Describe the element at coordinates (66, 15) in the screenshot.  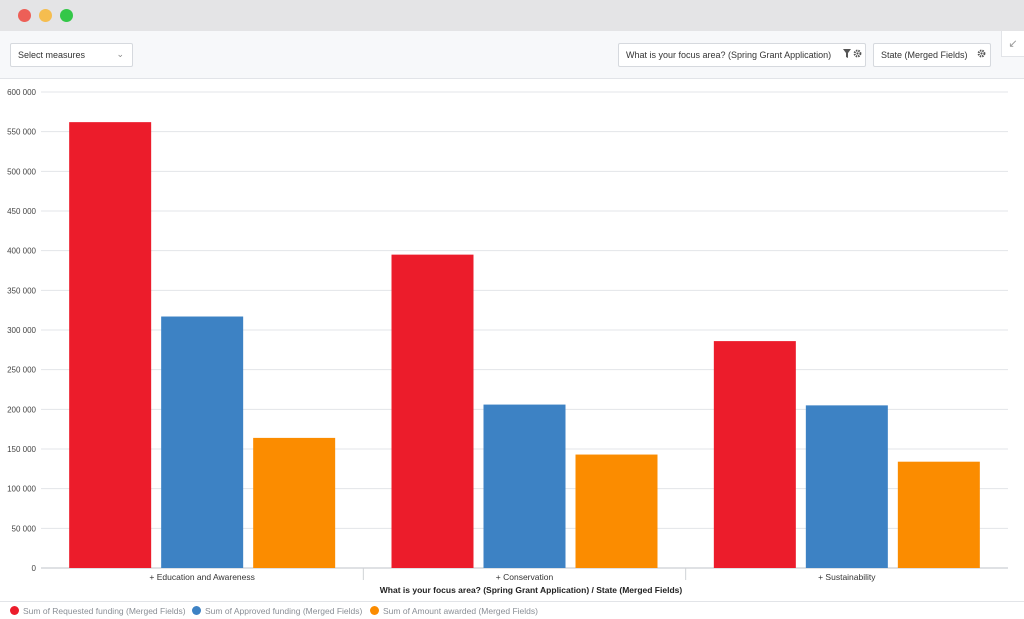
I see `maximize-window-button` at that location.